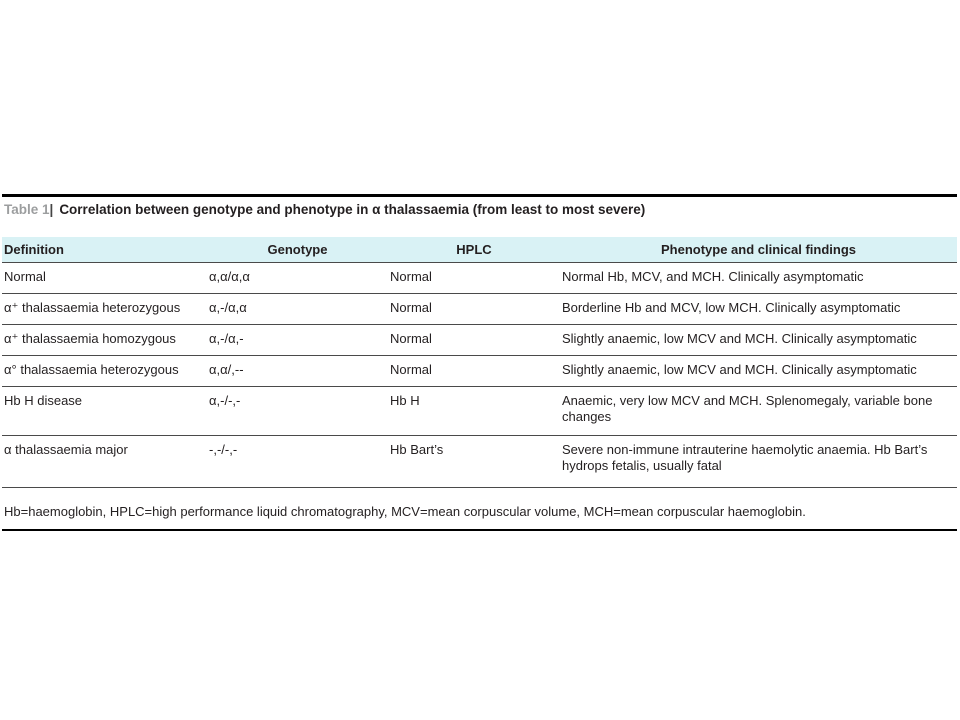 This screenshot has height=720, width=960. I want to click on cell-genotype: α,-/α,-, so click(297, 340).